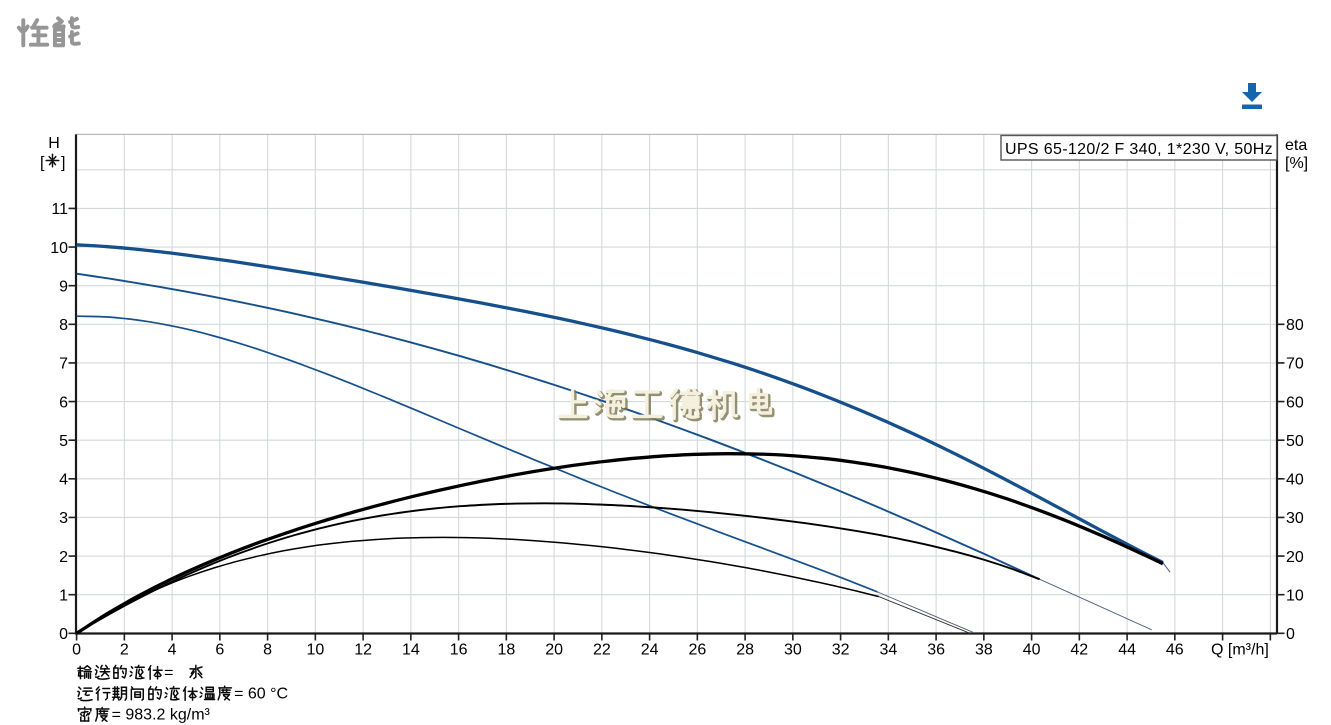  What do you see at coordinates (841, 650) in the screenshot?
I see `svg-text: 32` at bounding box center [841, 650].